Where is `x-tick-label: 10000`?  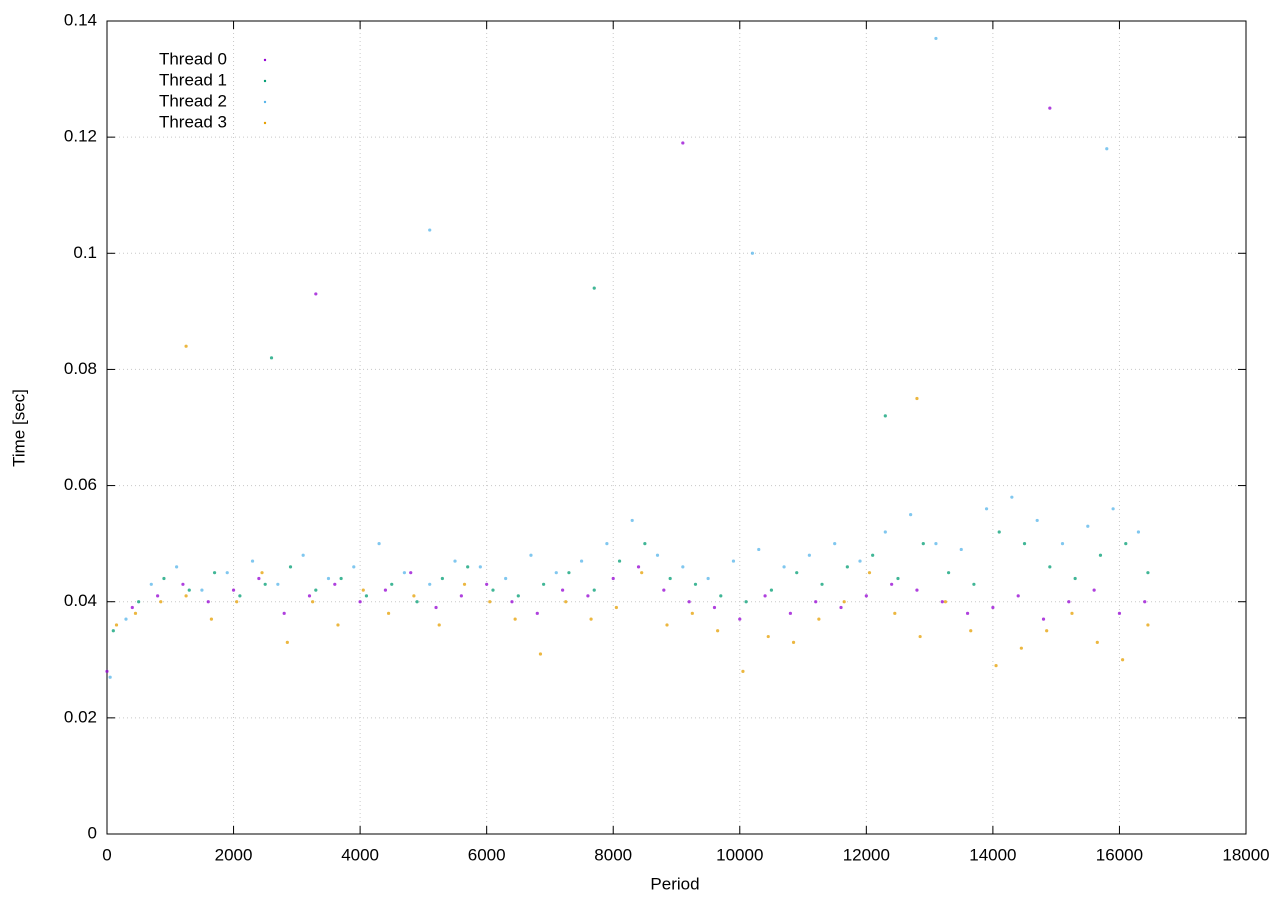 x-tick-label: 10000 is located at coordinates (739, 854).